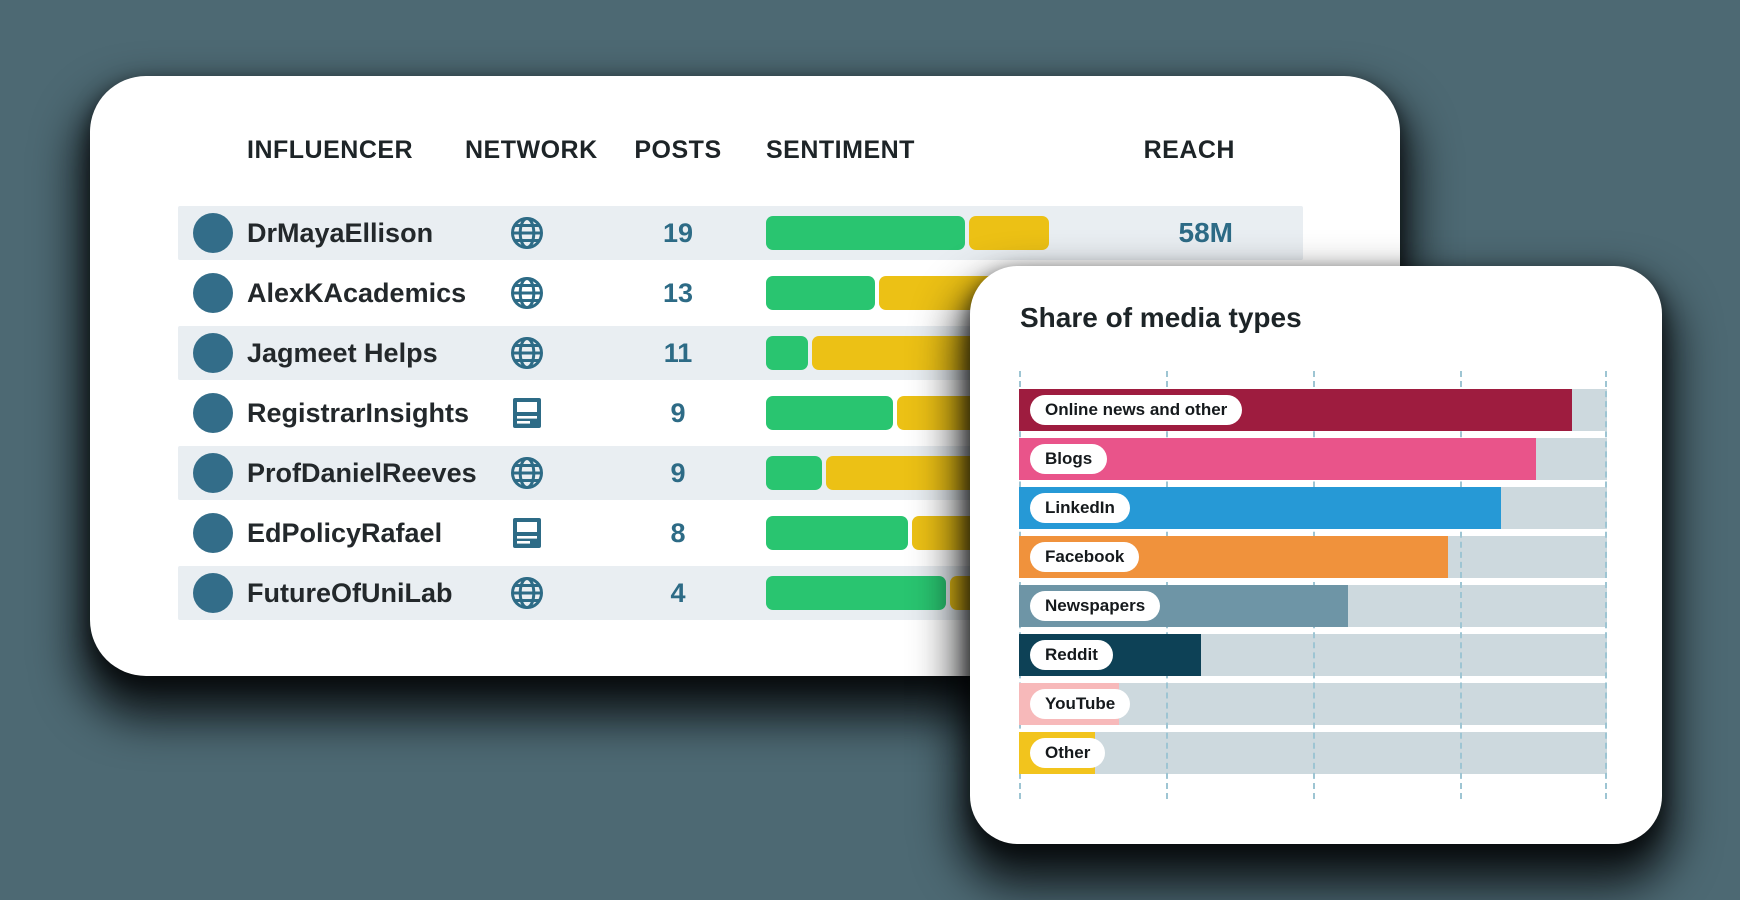 This screenshot has width=1740, height=900. What do you see at coordinates (1313, 655) in the screenshot?
I see `chart-bar-row: Reddit` at bounding box center [1313, 655].